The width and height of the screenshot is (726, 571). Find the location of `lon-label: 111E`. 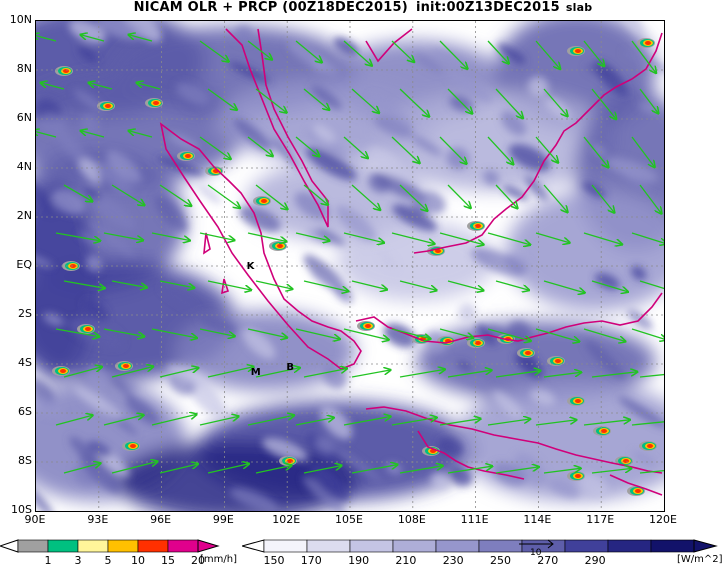

lon-label: 111E is located at coordinates (474, 519).